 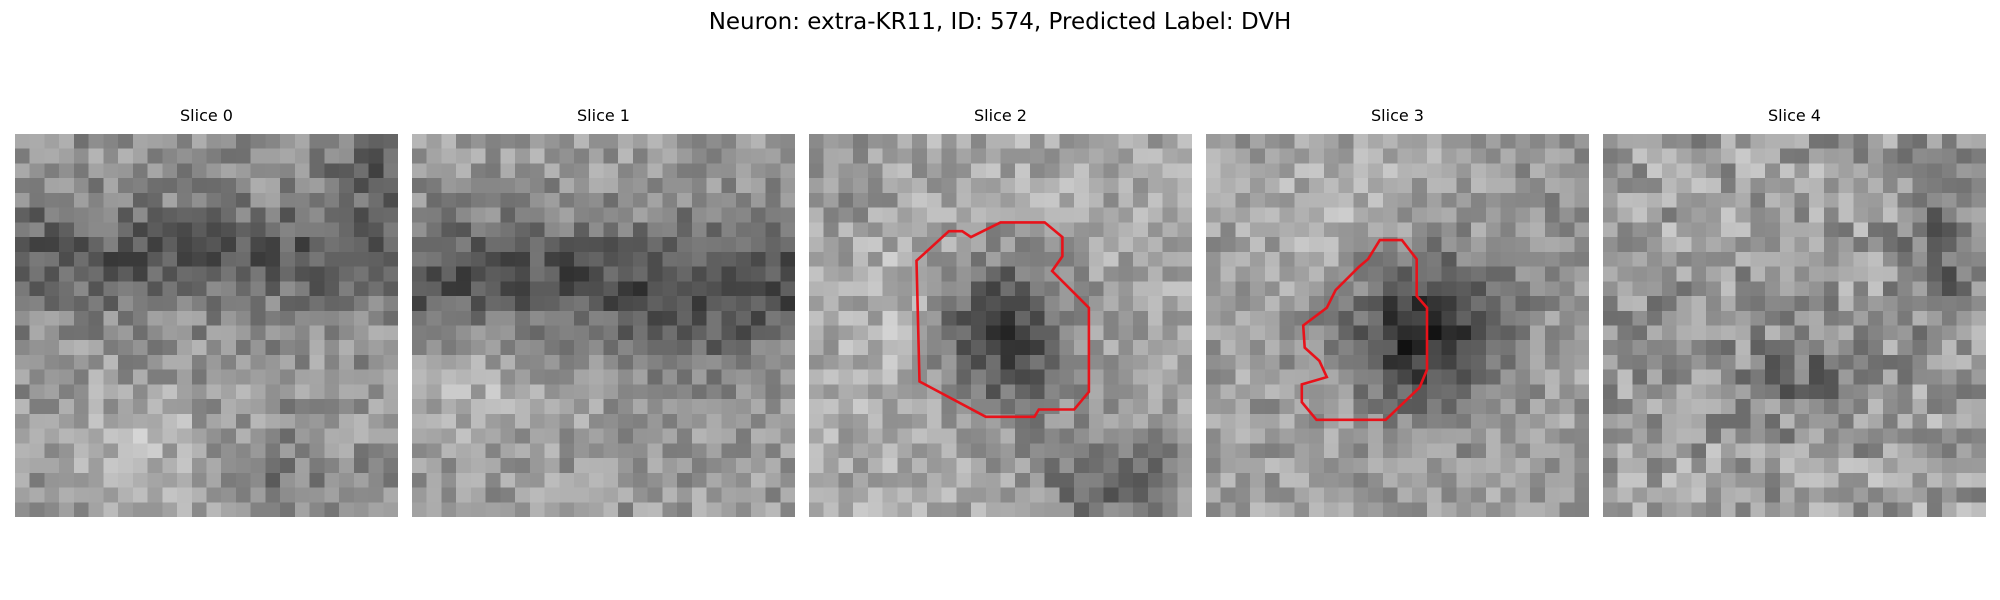 What do you see at coordinates (1794, 115) in the screenshot?
I see `slice-title: Slice 4` at bounding box center [1794, 115].